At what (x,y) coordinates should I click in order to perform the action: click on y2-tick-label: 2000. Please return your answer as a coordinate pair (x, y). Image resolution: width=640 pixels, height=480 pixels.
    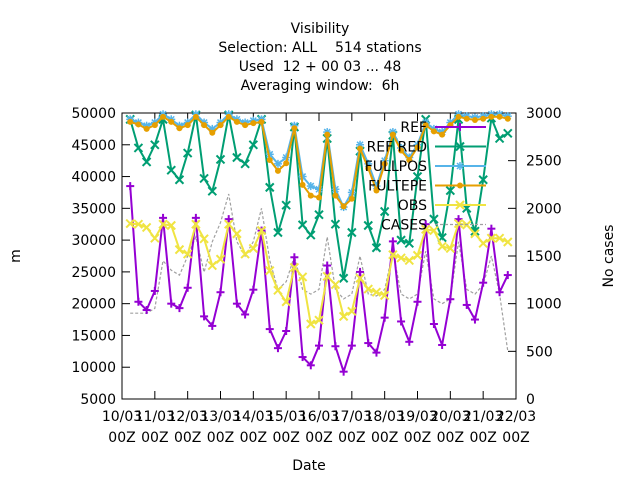
    Looking at the image, I should click on (544, 209).